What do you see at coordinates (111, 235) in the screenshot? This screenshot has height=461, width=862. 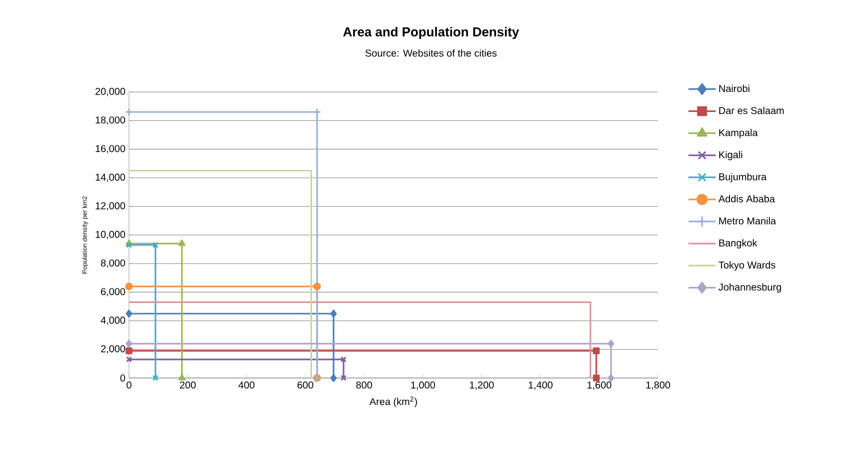 I see `y-tick-label: 10,000` at bounding box center [111, 235].